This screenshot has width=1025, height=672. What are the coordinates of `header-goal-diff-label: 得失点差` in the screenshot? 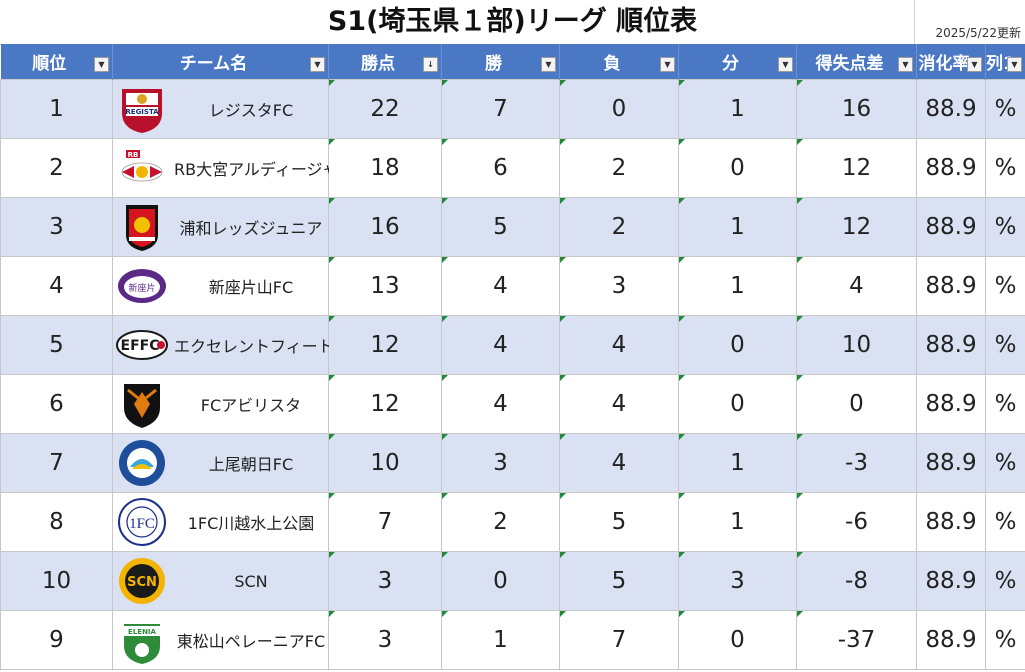 It's located at (857, 61).